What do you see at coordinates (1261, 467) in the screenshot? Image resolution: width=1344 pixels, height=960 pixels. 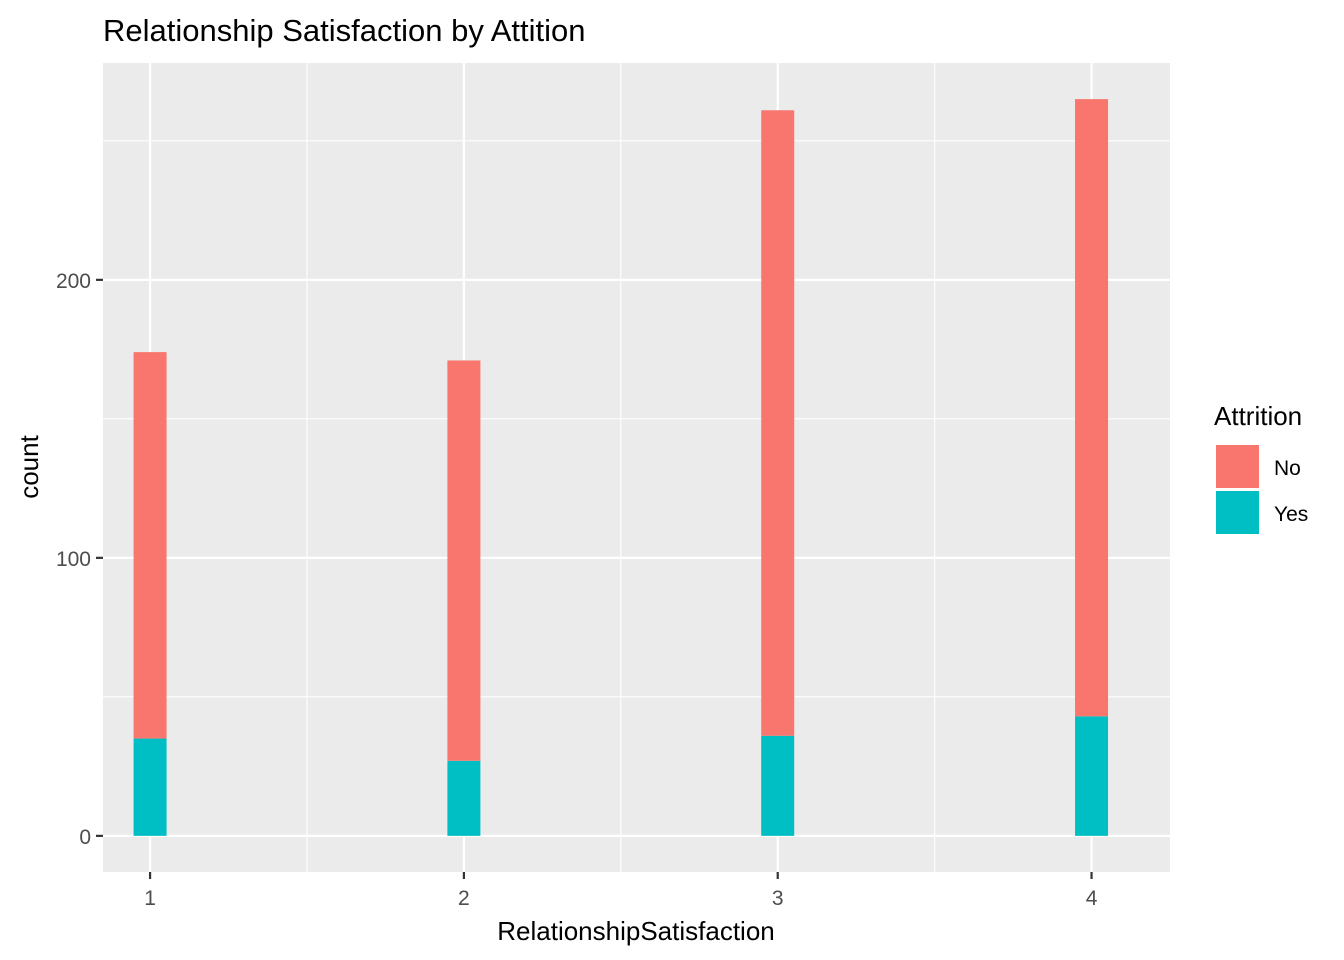 I see `legend: Attrition No Yes` at bounding box center [1261, 467].